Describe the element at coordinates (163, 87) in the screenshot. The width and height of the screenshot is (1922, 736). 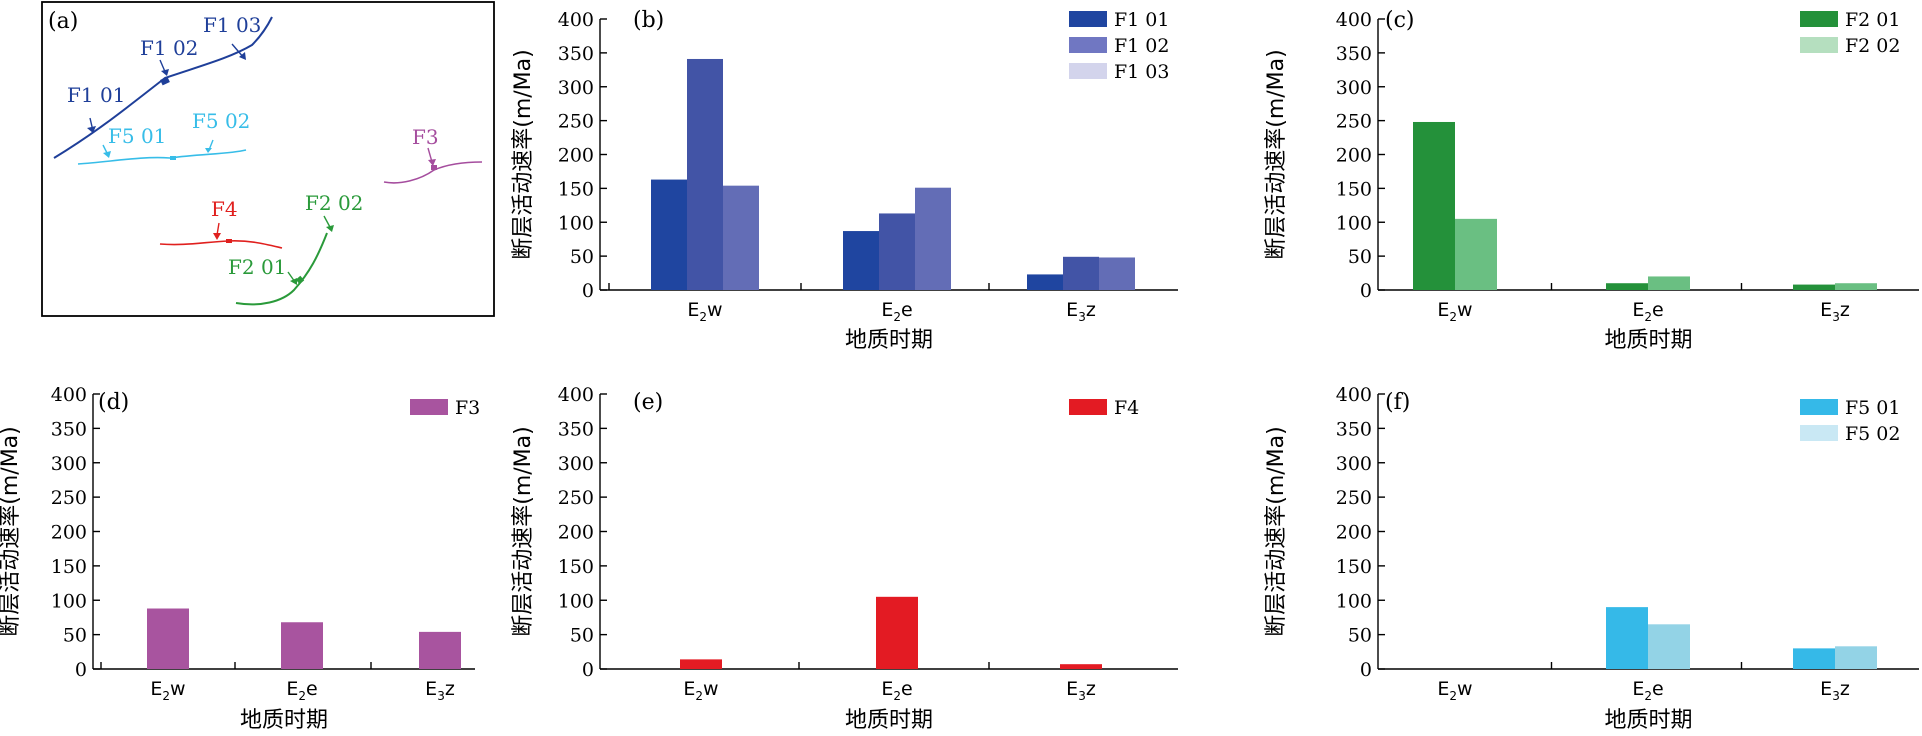
I see `fault-f1-line` at that location.